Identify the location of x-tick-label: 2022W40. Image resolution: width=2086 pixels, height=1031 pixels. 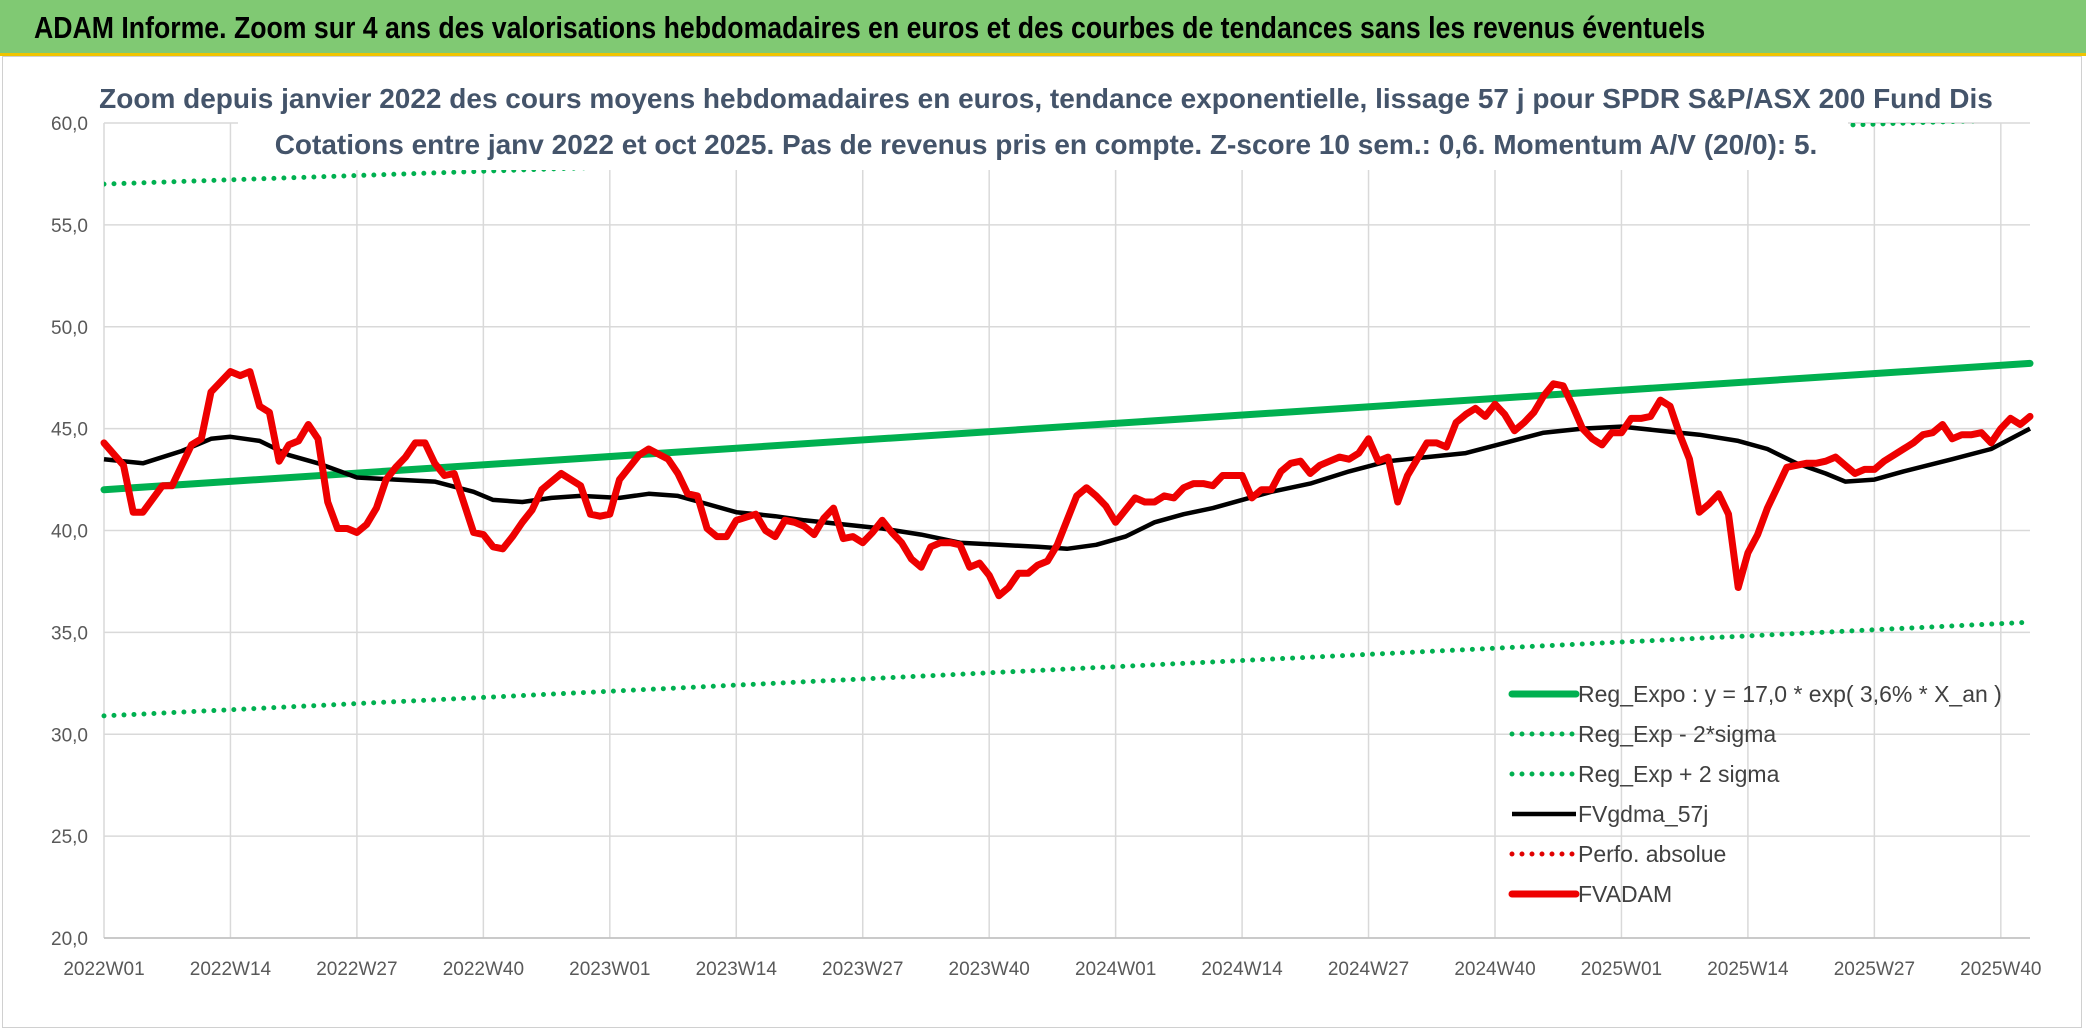
(483, 969).